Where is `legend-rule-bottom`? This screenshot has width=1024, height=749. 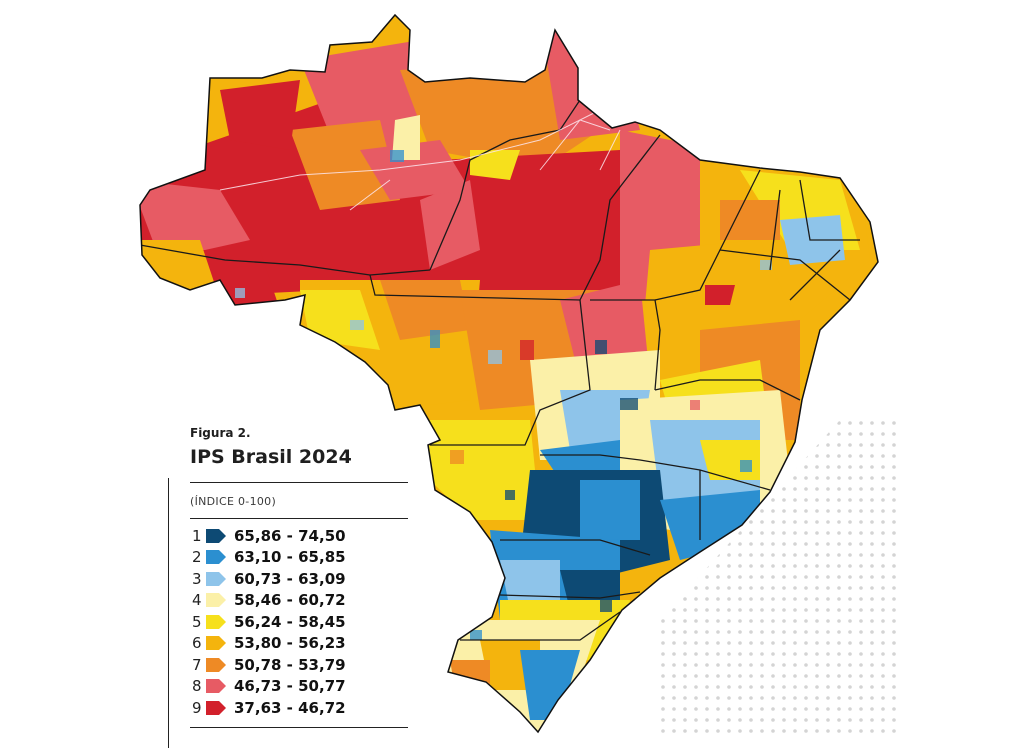
legend-rule-bottom is located at coordinates (299, 727).